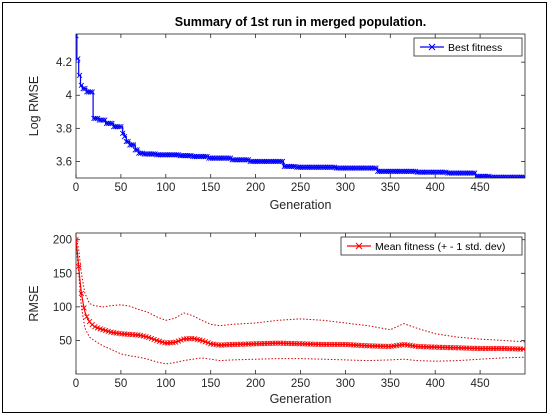 The image size is (550, 416). Describe the element at coordinates (440, 247) in the screenshot. I see `legend-label: Mean fitness (+ - 1 std. dev)` at that location.